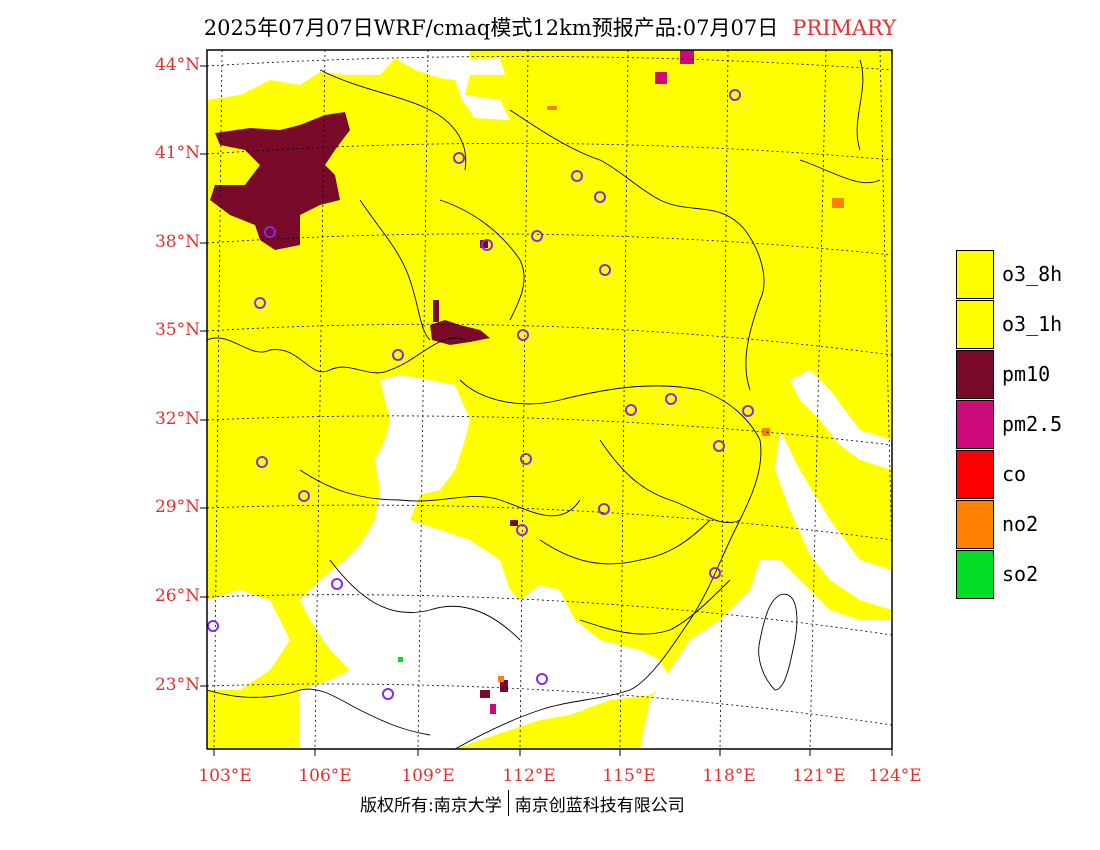 The height and width of the screenshot is (850, 1100). Describe the element at coordinates (248, 640) in the screenshot. I see `clean-area-west` at that location.